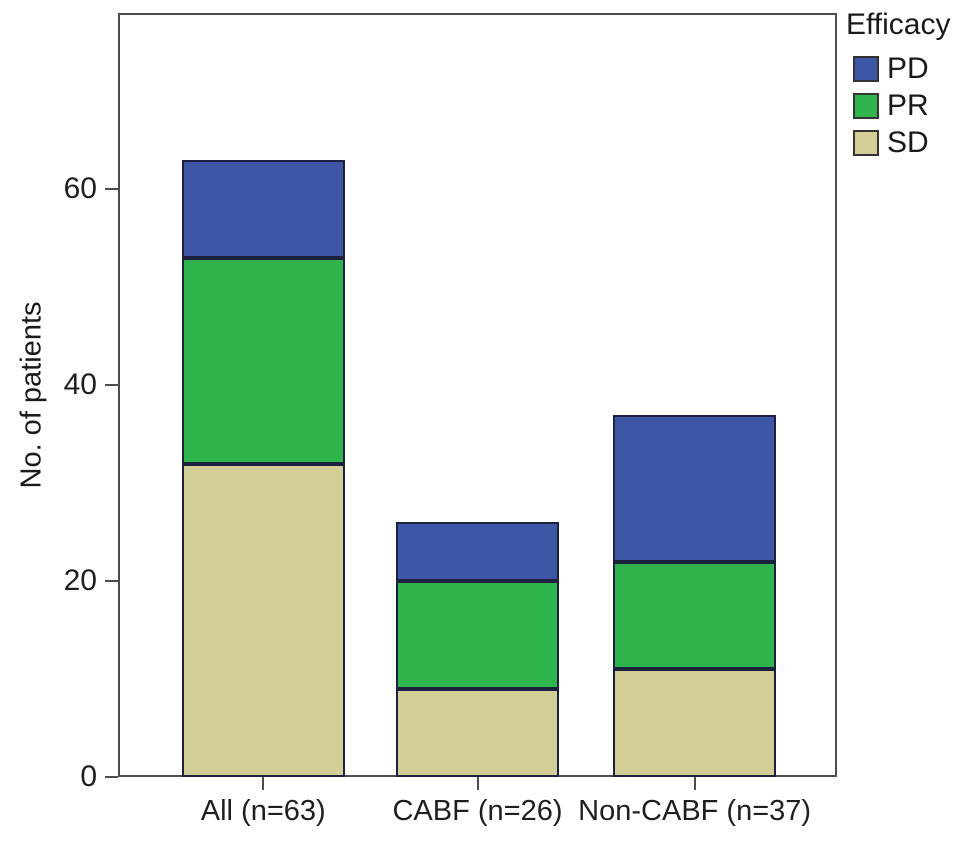  What do you see at coordinates (866, 106) in the screenshot?
I see `legend-swatch-pr` at bounding box center [866, 106].